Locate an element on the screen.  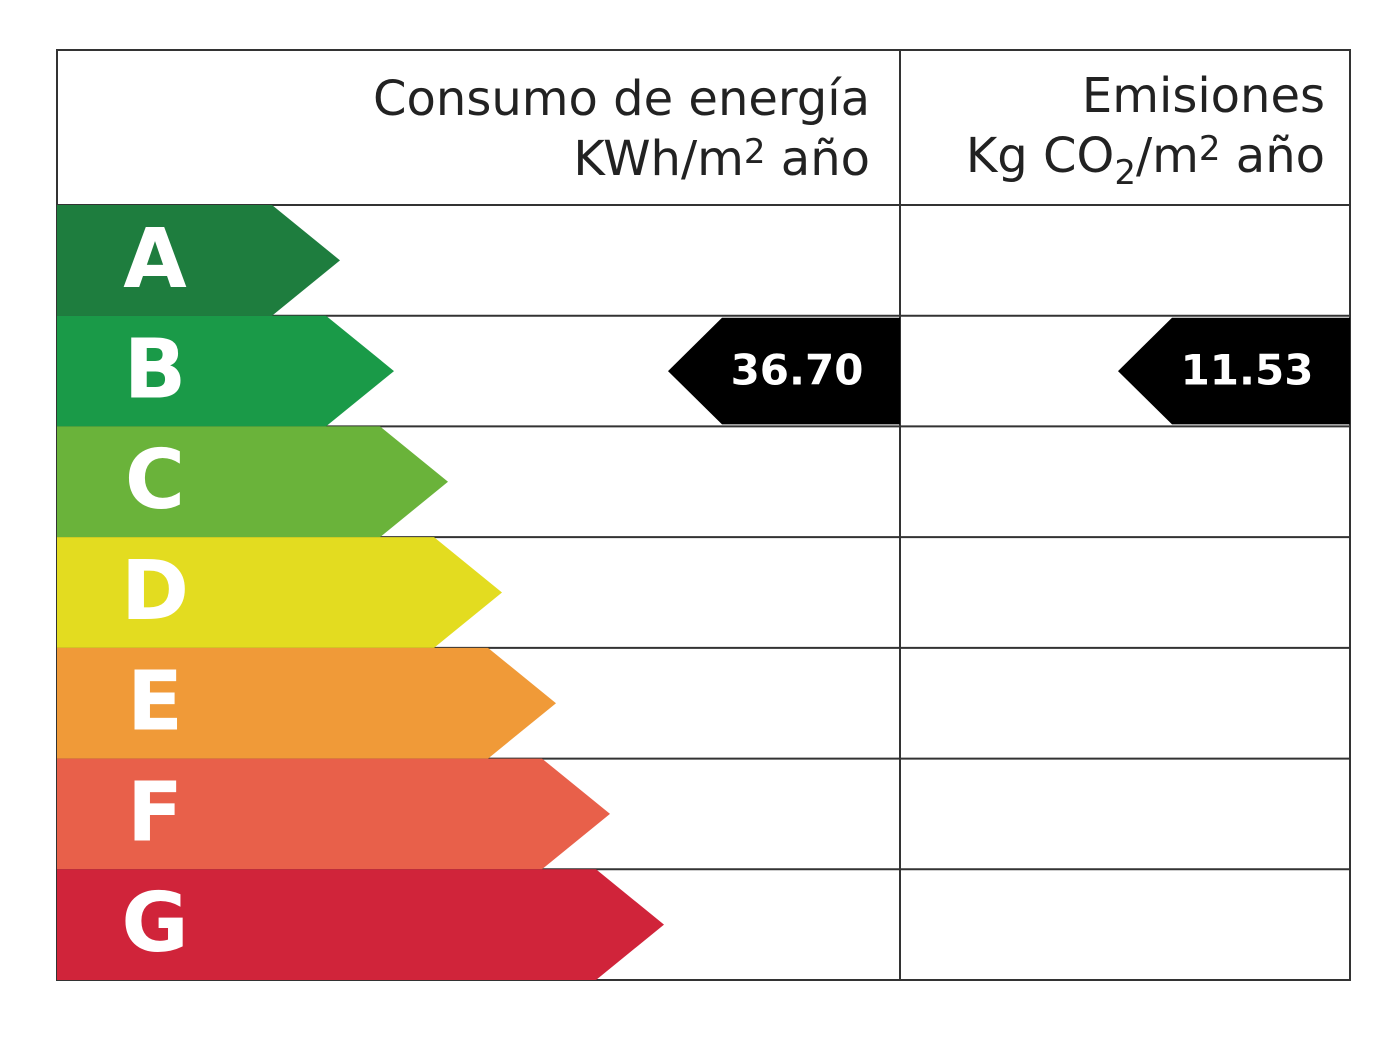
emissions-value: 11.53 is located at coordinates (1247, 370).